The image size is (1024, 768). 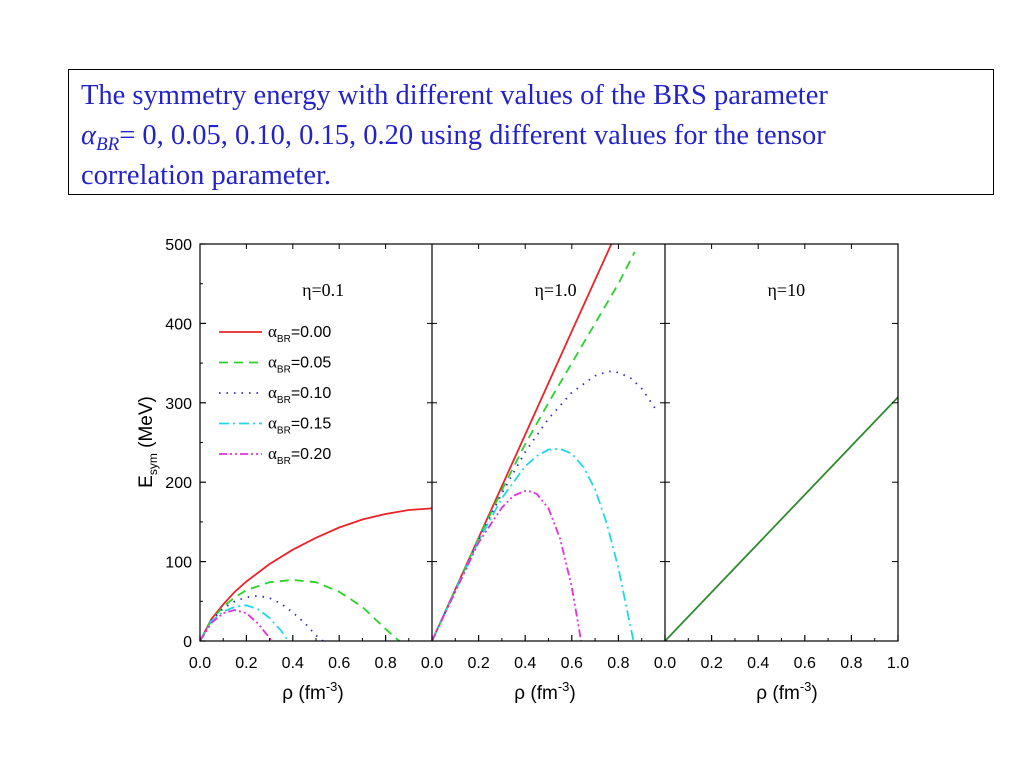 What do you see at coordinates (206, 175) in the screenshot?
I see `caption-line-3: correlation parameter.` at bounding box center [206, 175].